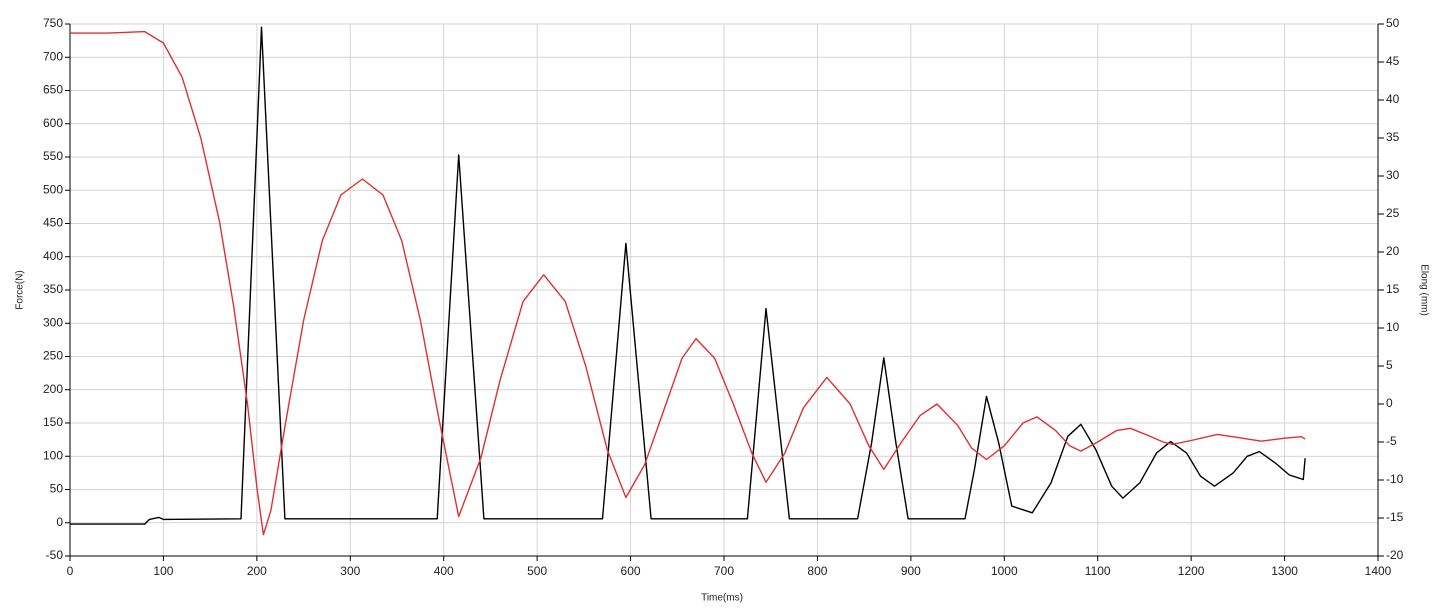 The image size is (1445, 608). I want to click on x-tick-label: 900, so click(911, 571).